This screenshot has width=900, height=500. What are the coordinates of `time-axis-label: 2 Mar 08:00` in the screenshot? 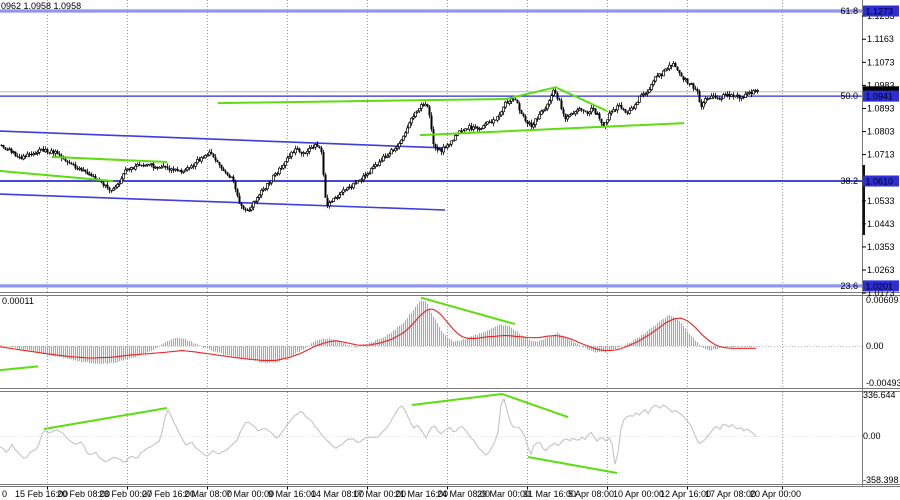 It's located at (208, 494).